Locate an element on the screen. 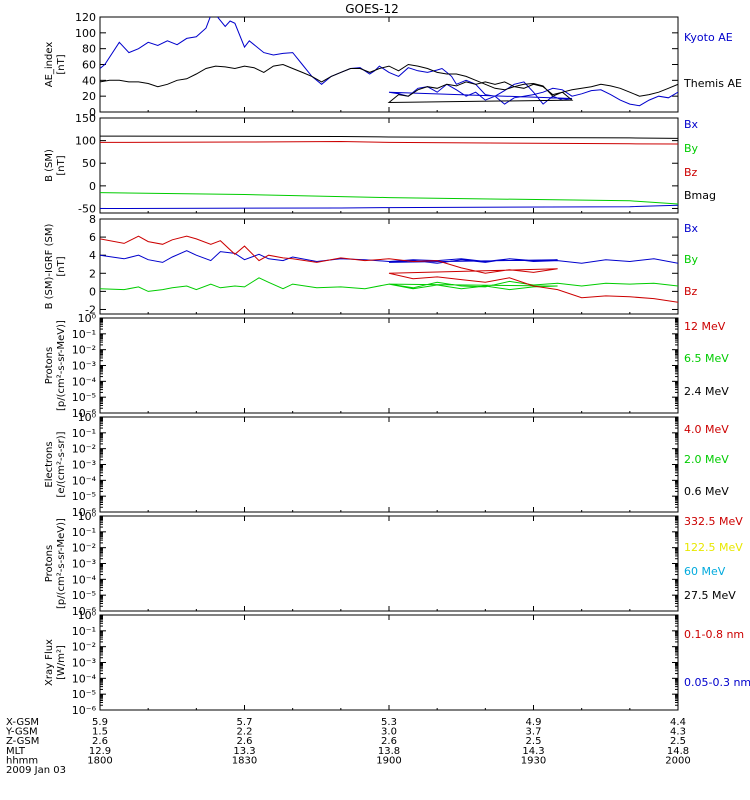 This screenshot has width=750, height=800. axis-row-value: 4.3 is located at coordinates (678, 732).